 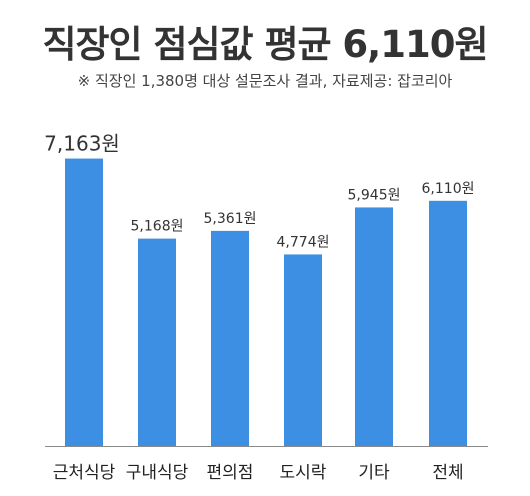 I want to click on value-label-2: 5,168원, so click(x=157, y=227).